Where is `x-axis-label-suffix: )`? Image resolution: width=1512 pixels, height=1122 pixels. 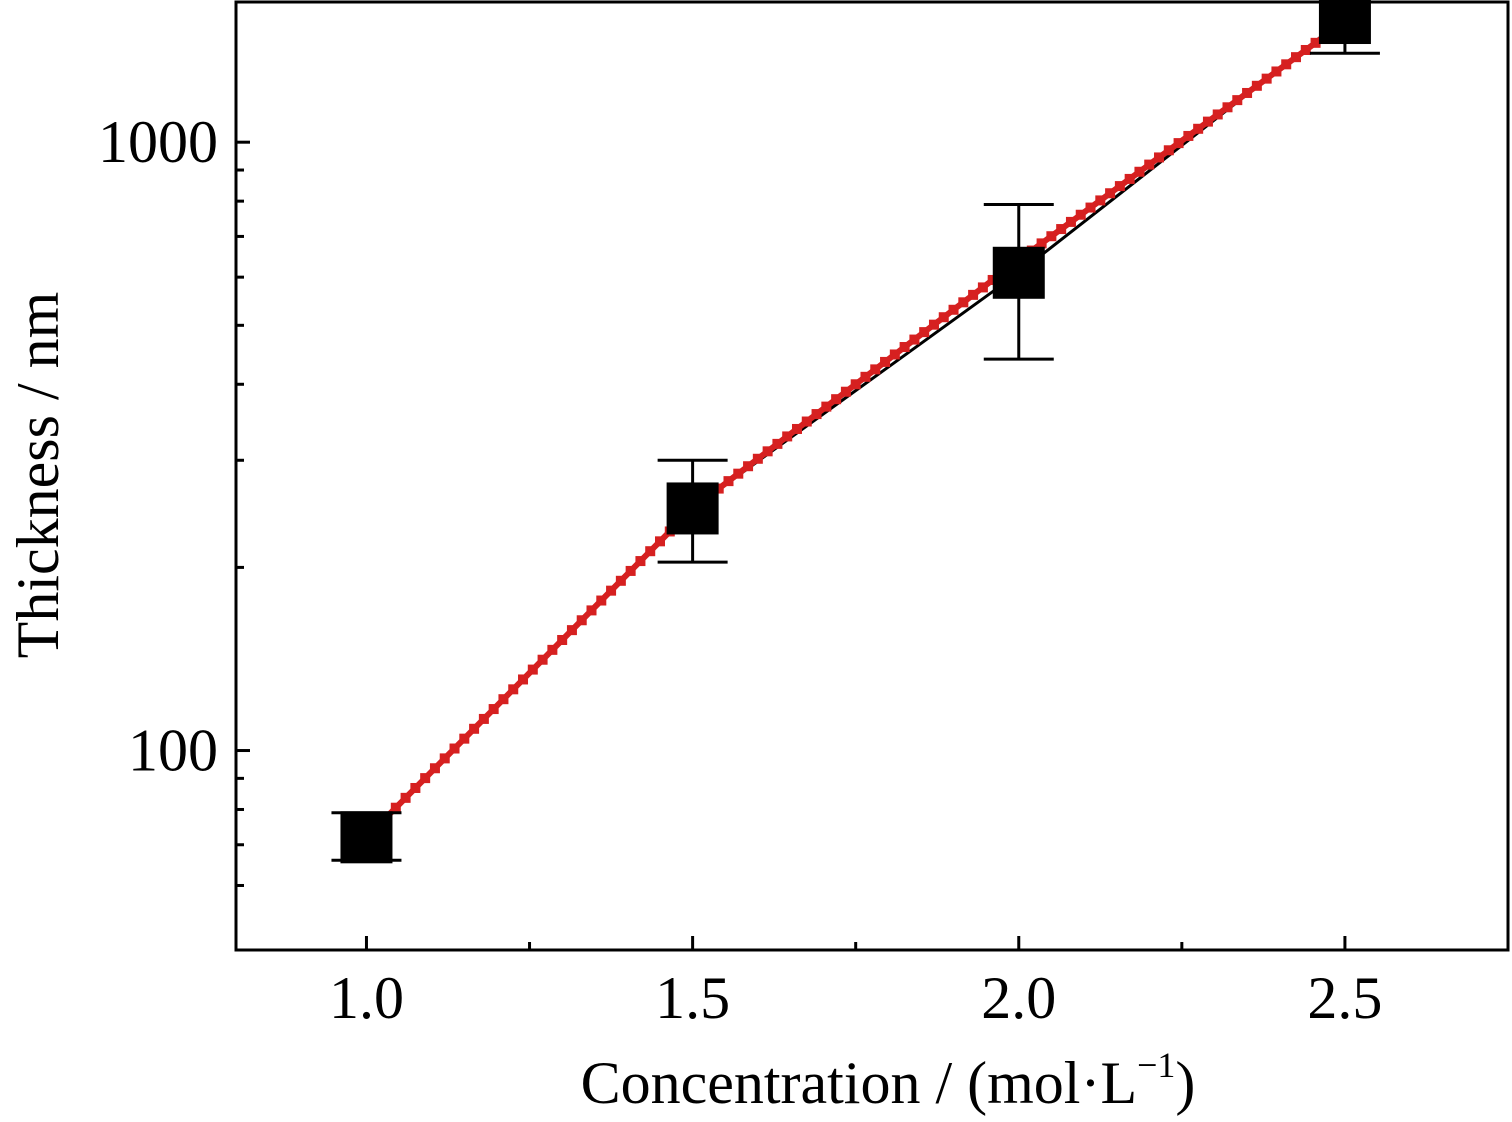
x-axis-label-suffix: ) is located at coordinates (1185, 1083).